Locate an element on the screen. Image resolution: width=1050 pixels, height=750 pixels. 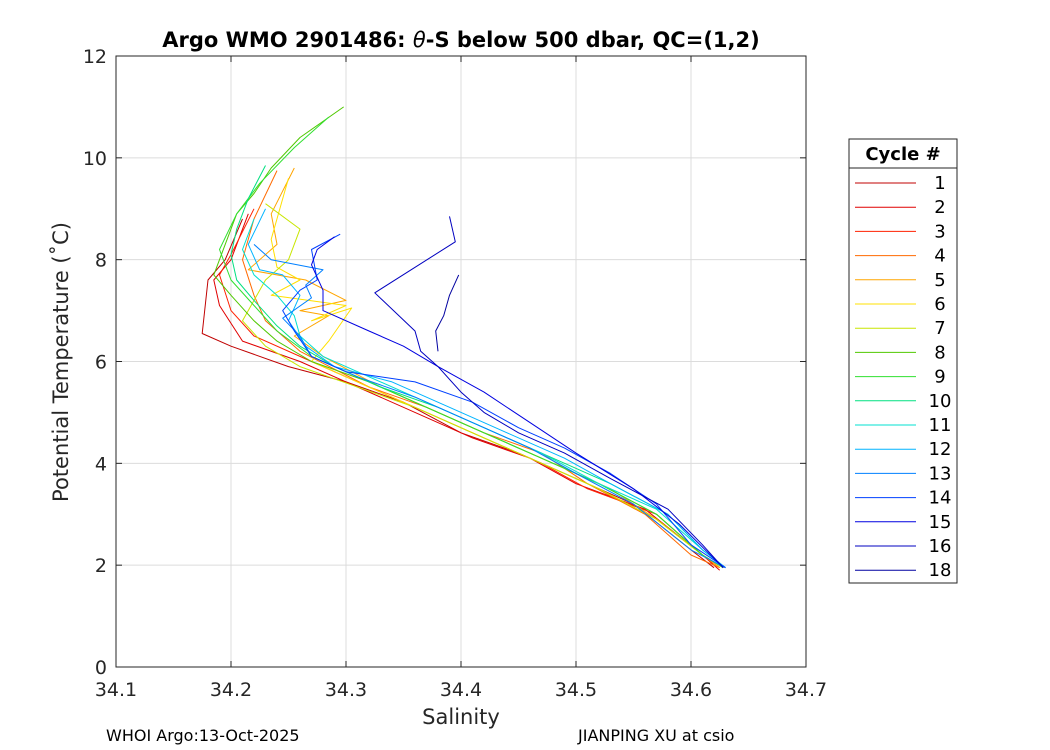
y-tick-label: 10 is located at coordinates (95, 159).